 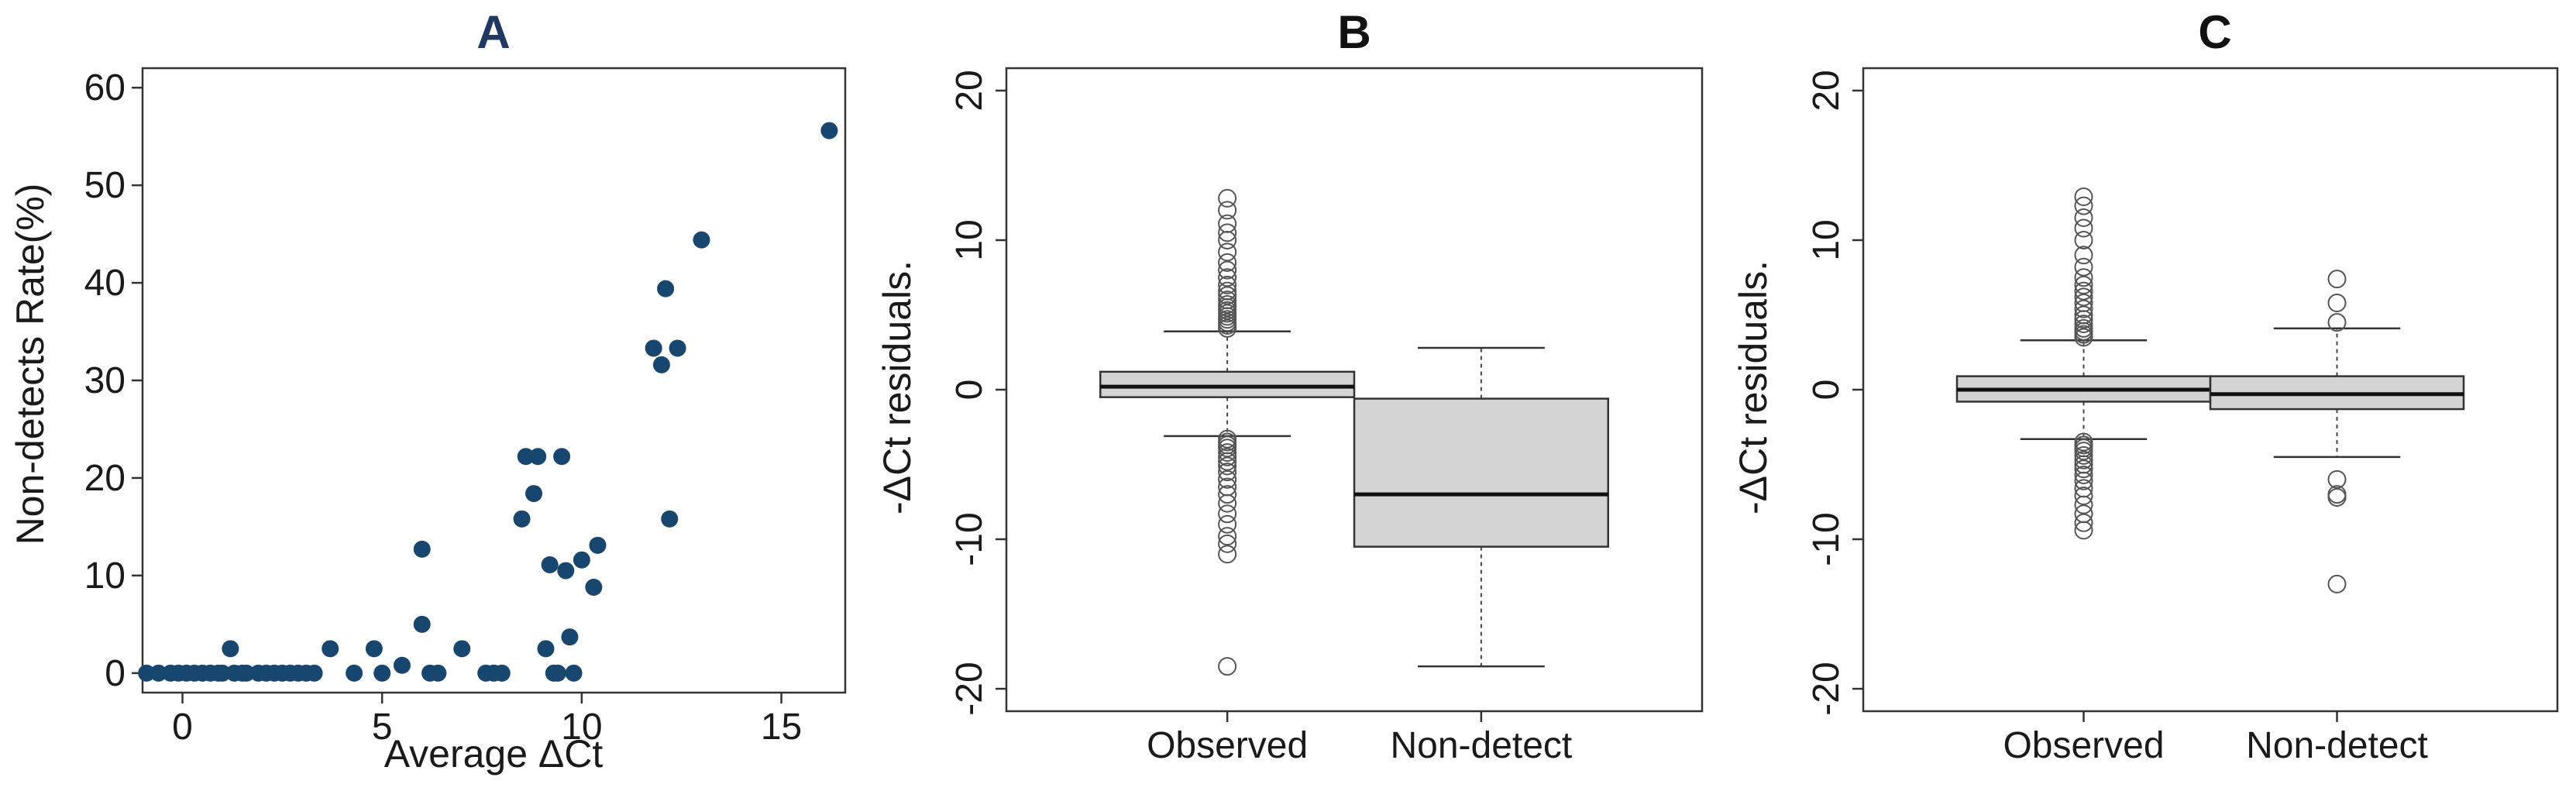 I want to click on panel-a-x-tick-label: 10, so click(x=581, y=728).